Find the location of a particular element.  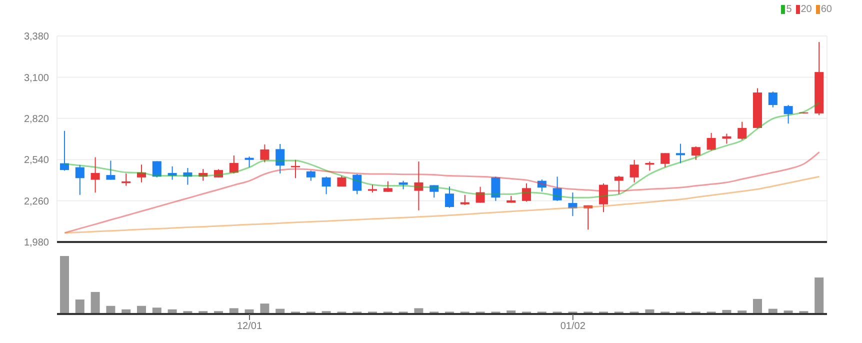

legend-label: 20 is located at coordinates (806, 9).